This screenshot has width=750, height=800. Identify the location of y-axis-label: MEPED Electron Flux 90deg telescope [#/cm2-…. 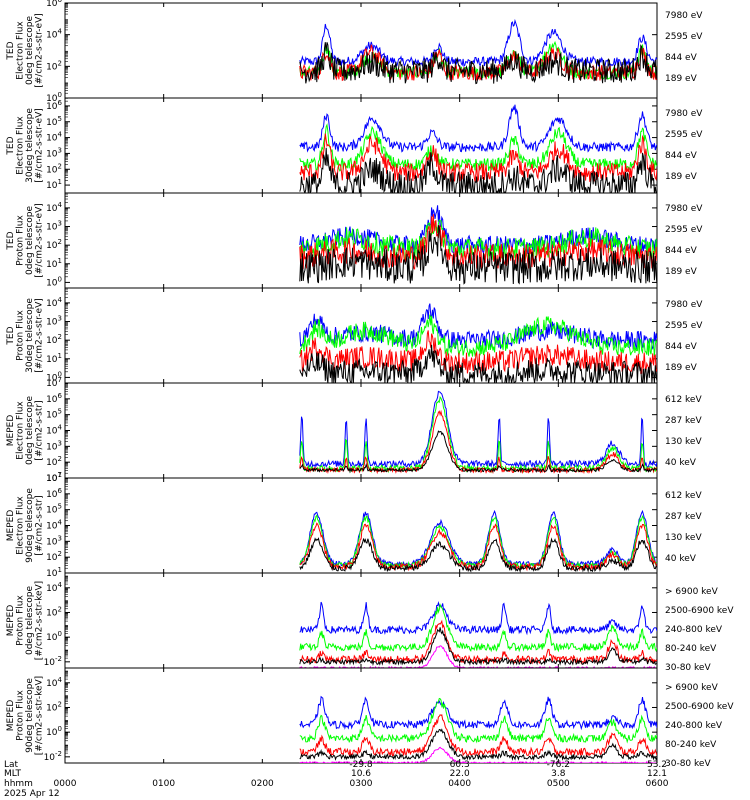
(25, 525).